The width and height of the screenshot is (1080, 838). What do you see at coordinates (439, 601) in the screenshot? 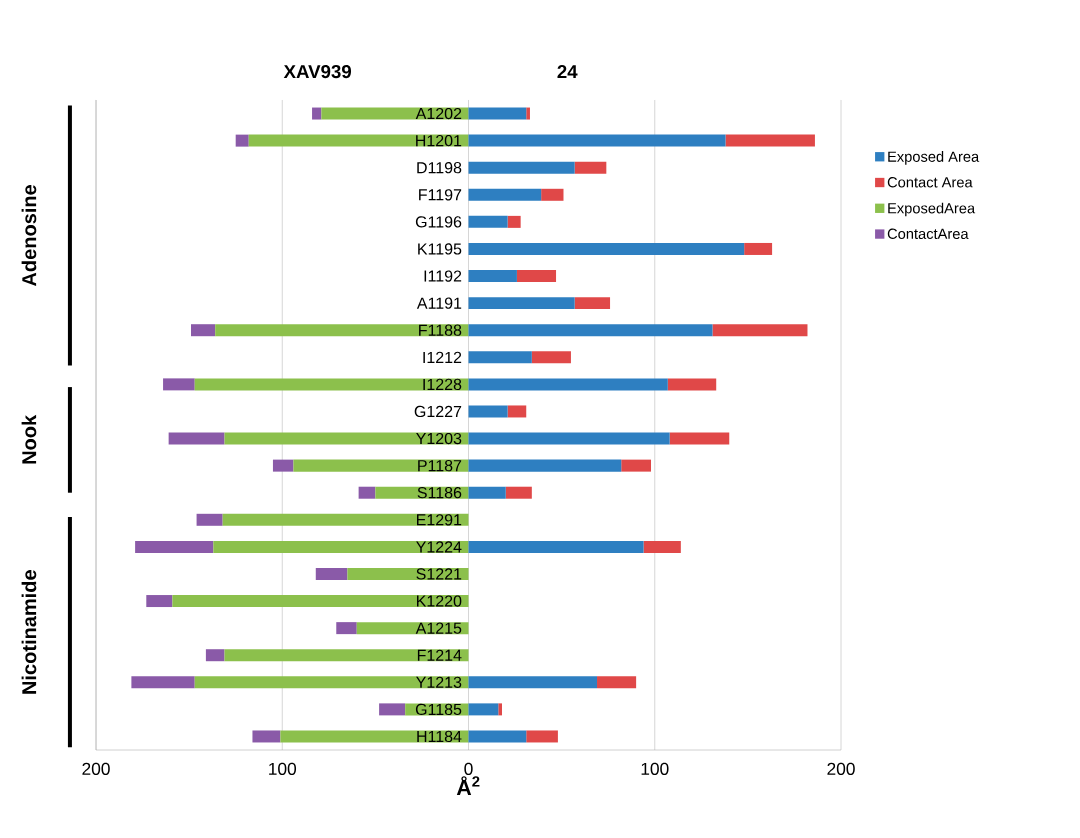
I see `y-tick-label: K1220` at bounding box center [439, 601].